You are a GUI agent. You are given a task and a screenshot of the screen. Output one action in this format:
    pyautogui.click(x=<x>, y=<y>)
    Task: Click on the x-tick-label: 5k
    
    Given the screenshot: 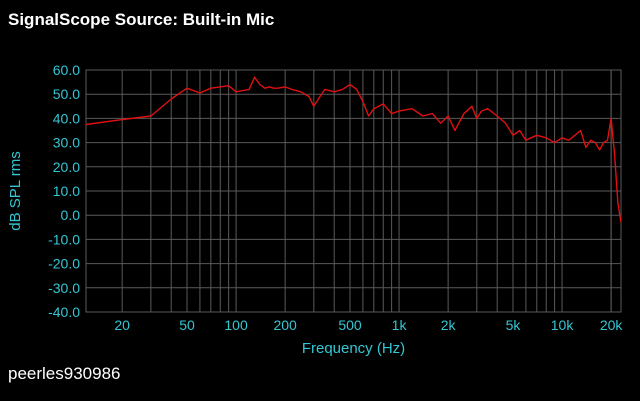 What is the action you would take?
    pyautogui.click(x=514, y=325)
    